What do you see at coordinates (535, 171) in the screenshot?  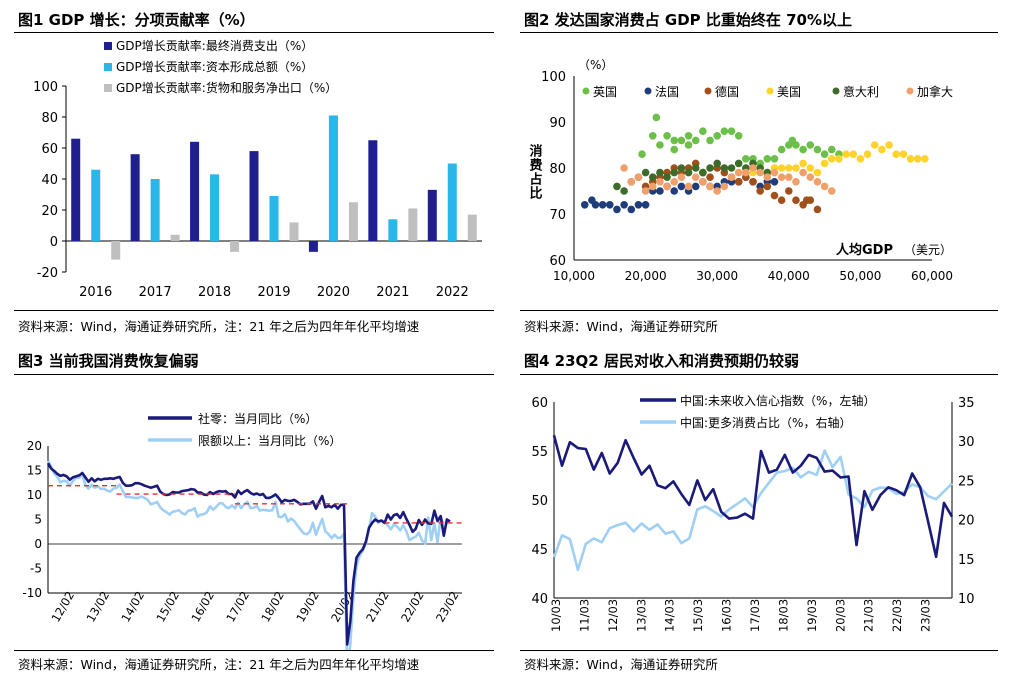 I see `y-axis-title: 消费占比` at bounding box center [535, 171].